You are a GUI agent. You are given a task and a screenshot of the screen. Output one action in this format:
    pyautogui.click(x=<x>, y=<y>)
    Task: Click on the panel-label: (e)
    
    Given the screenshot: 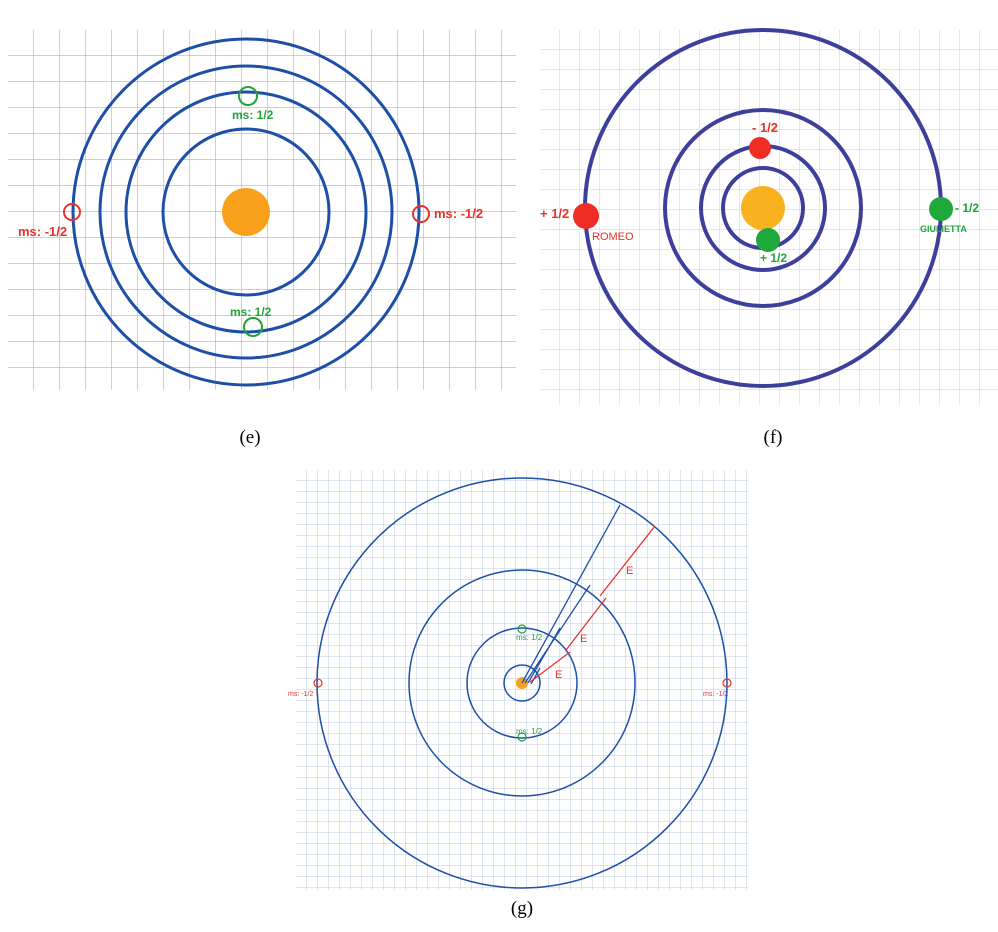 What is the action you would take?
    pyautogui.click(x=249, y=437)
    